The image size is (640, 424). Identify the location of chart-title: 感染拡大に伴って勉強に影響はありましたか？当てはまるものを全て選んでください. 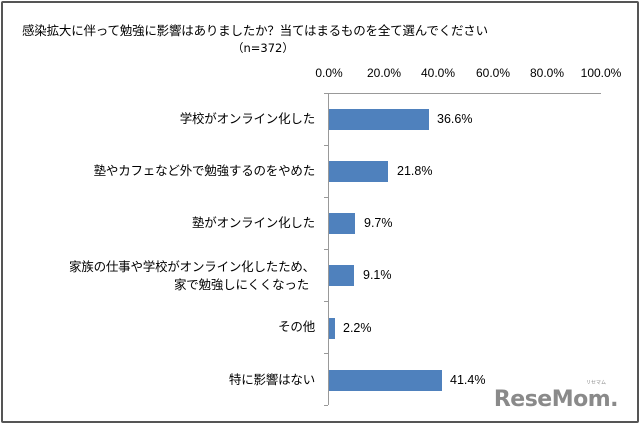
(255, 30).